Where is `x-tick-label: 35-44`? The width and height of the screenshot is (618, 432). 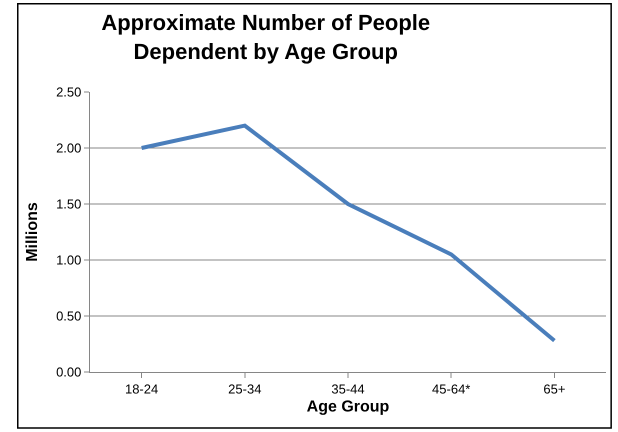
x-tick-label: 35-44 is located at coordinates (348, 389).